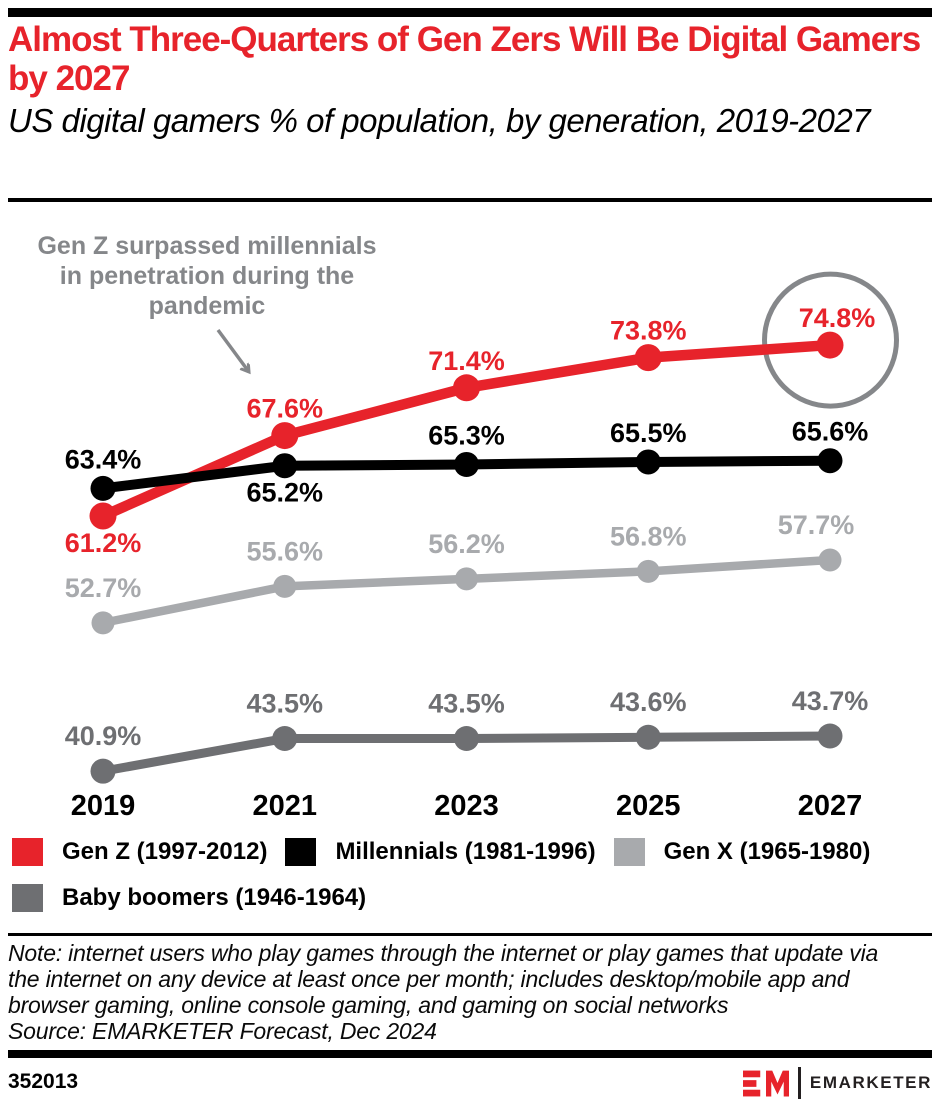 This screenshot has height=1110, width=940. What do you see at coordinates (207, 306) in the screenshot?
I see `annotation-line: pandemic` at bounding box center [207, 306].